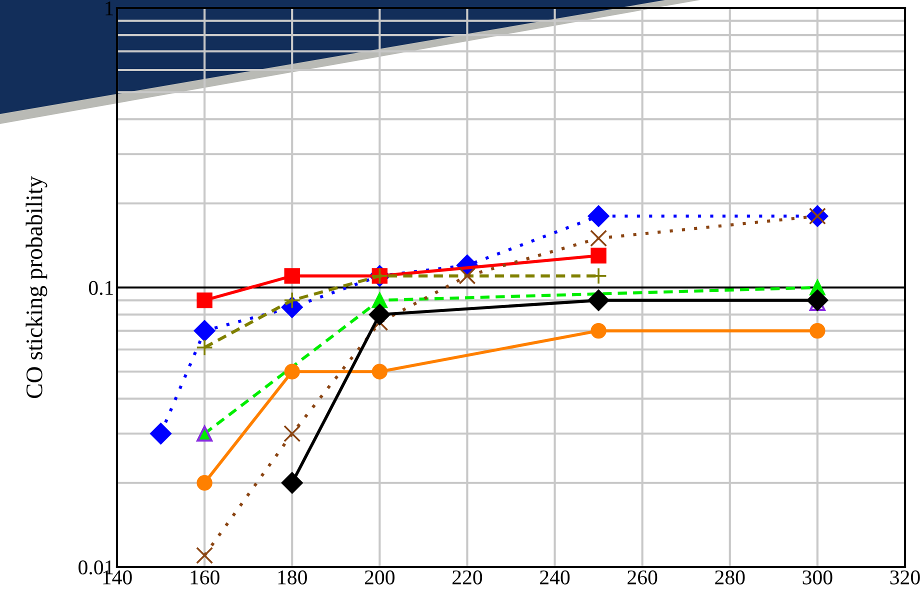 The height and width of the screenshot is (601, 921). Describe the element at coordinates (292, 577) in the screenshot. I see `x-tick-label: 180` at that location.